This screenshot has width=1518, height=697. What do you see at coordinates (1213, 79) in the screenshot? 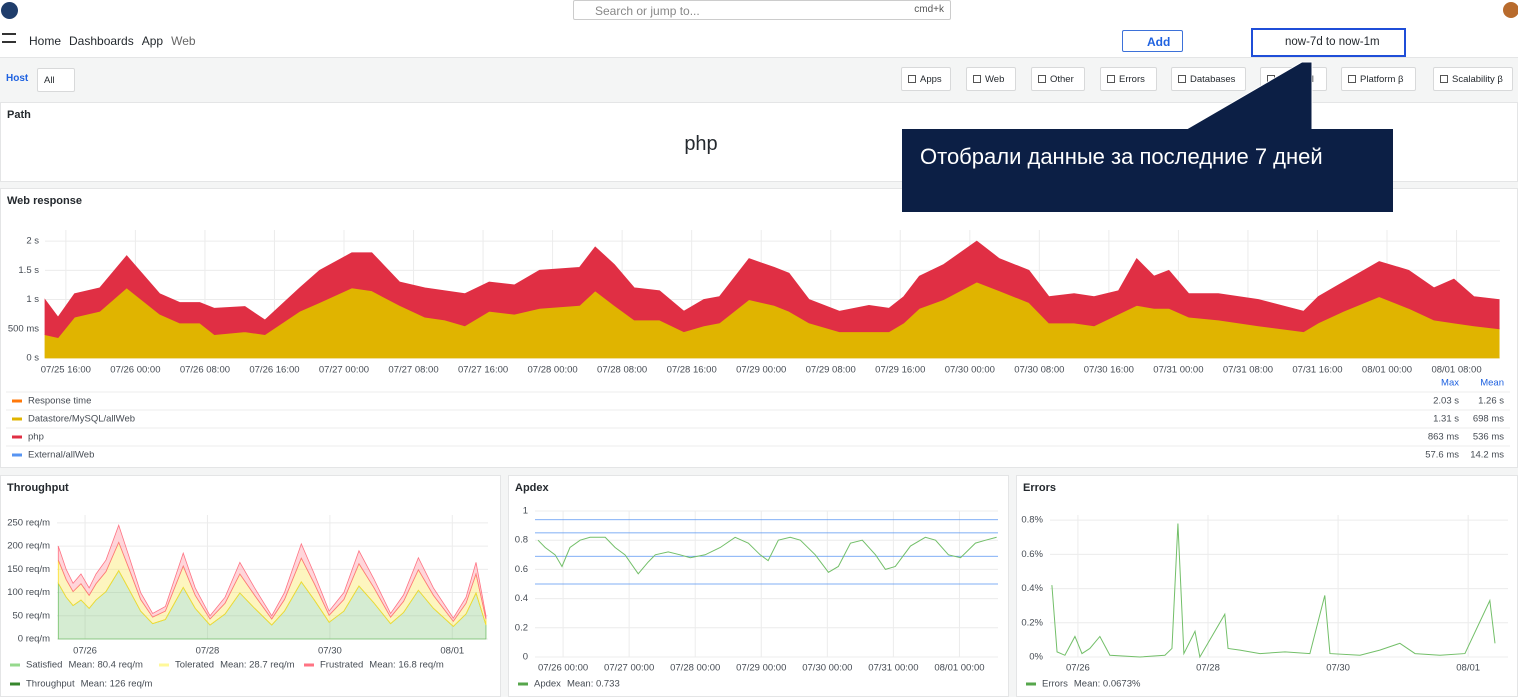
I see `link-label: Databases` at bounding box center [1213, 79].